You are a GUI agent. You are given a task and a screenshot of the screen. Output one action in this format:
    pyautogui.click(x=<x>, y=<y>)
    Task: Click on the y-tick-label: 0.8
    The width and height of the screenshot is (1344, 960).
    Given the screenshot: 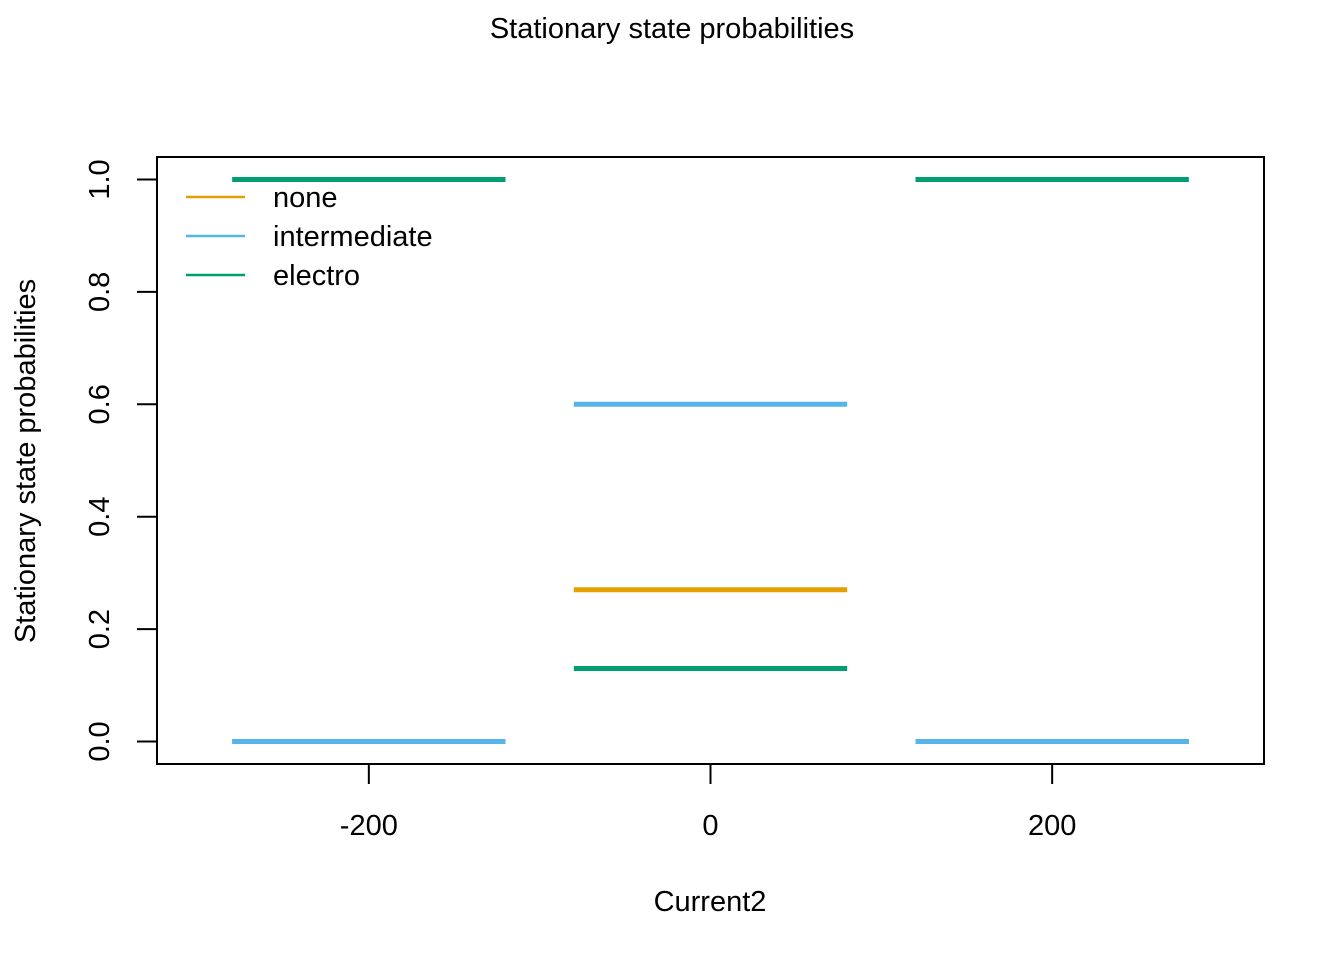 What is the action you would take?
    pyautogui.click(x=100, y=292)
    